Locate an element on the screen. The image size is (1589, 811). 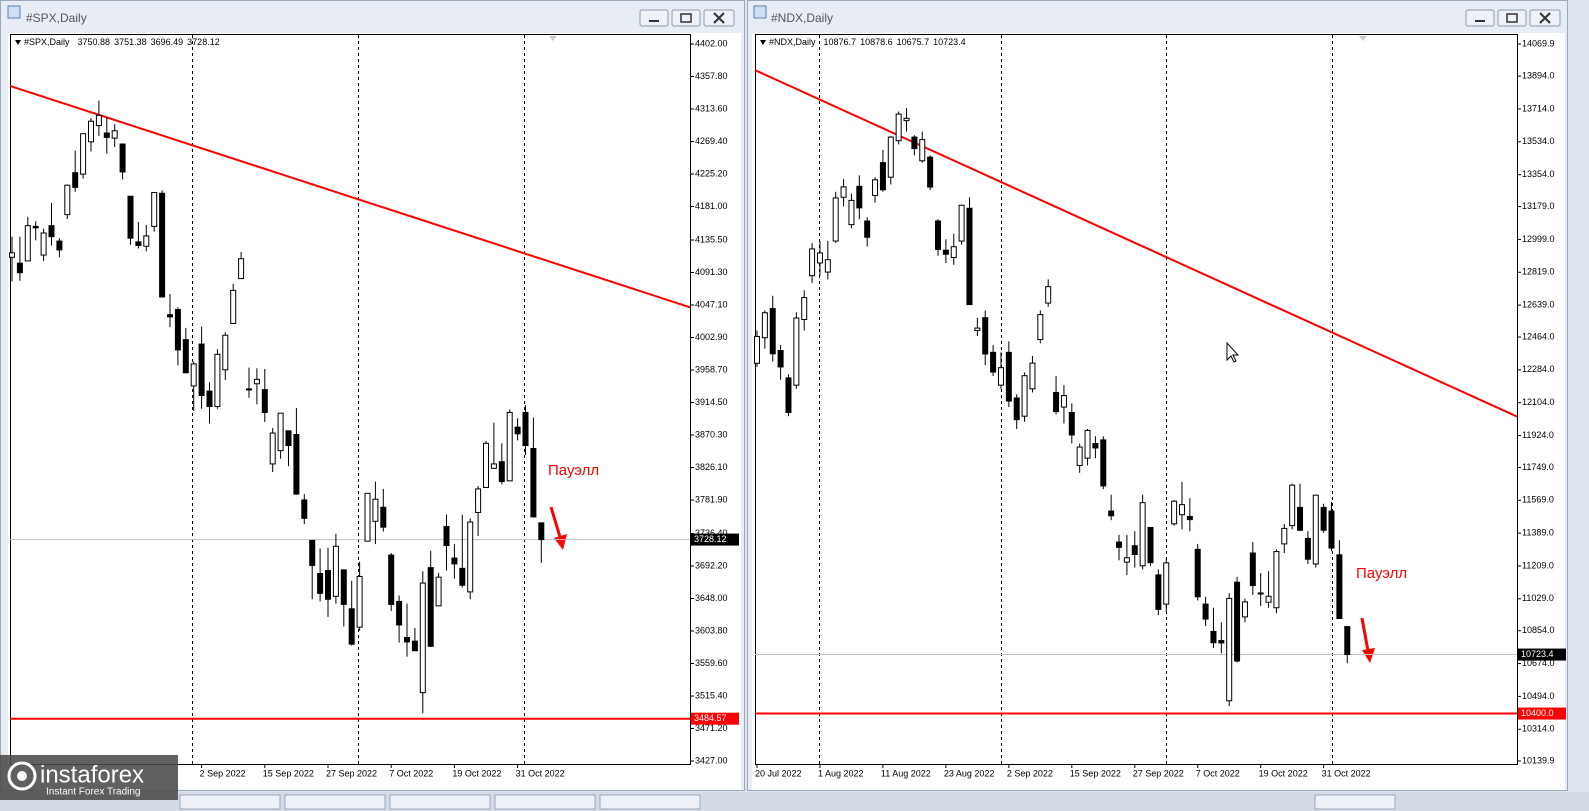
window-icon is located at coordinates (760, 12).